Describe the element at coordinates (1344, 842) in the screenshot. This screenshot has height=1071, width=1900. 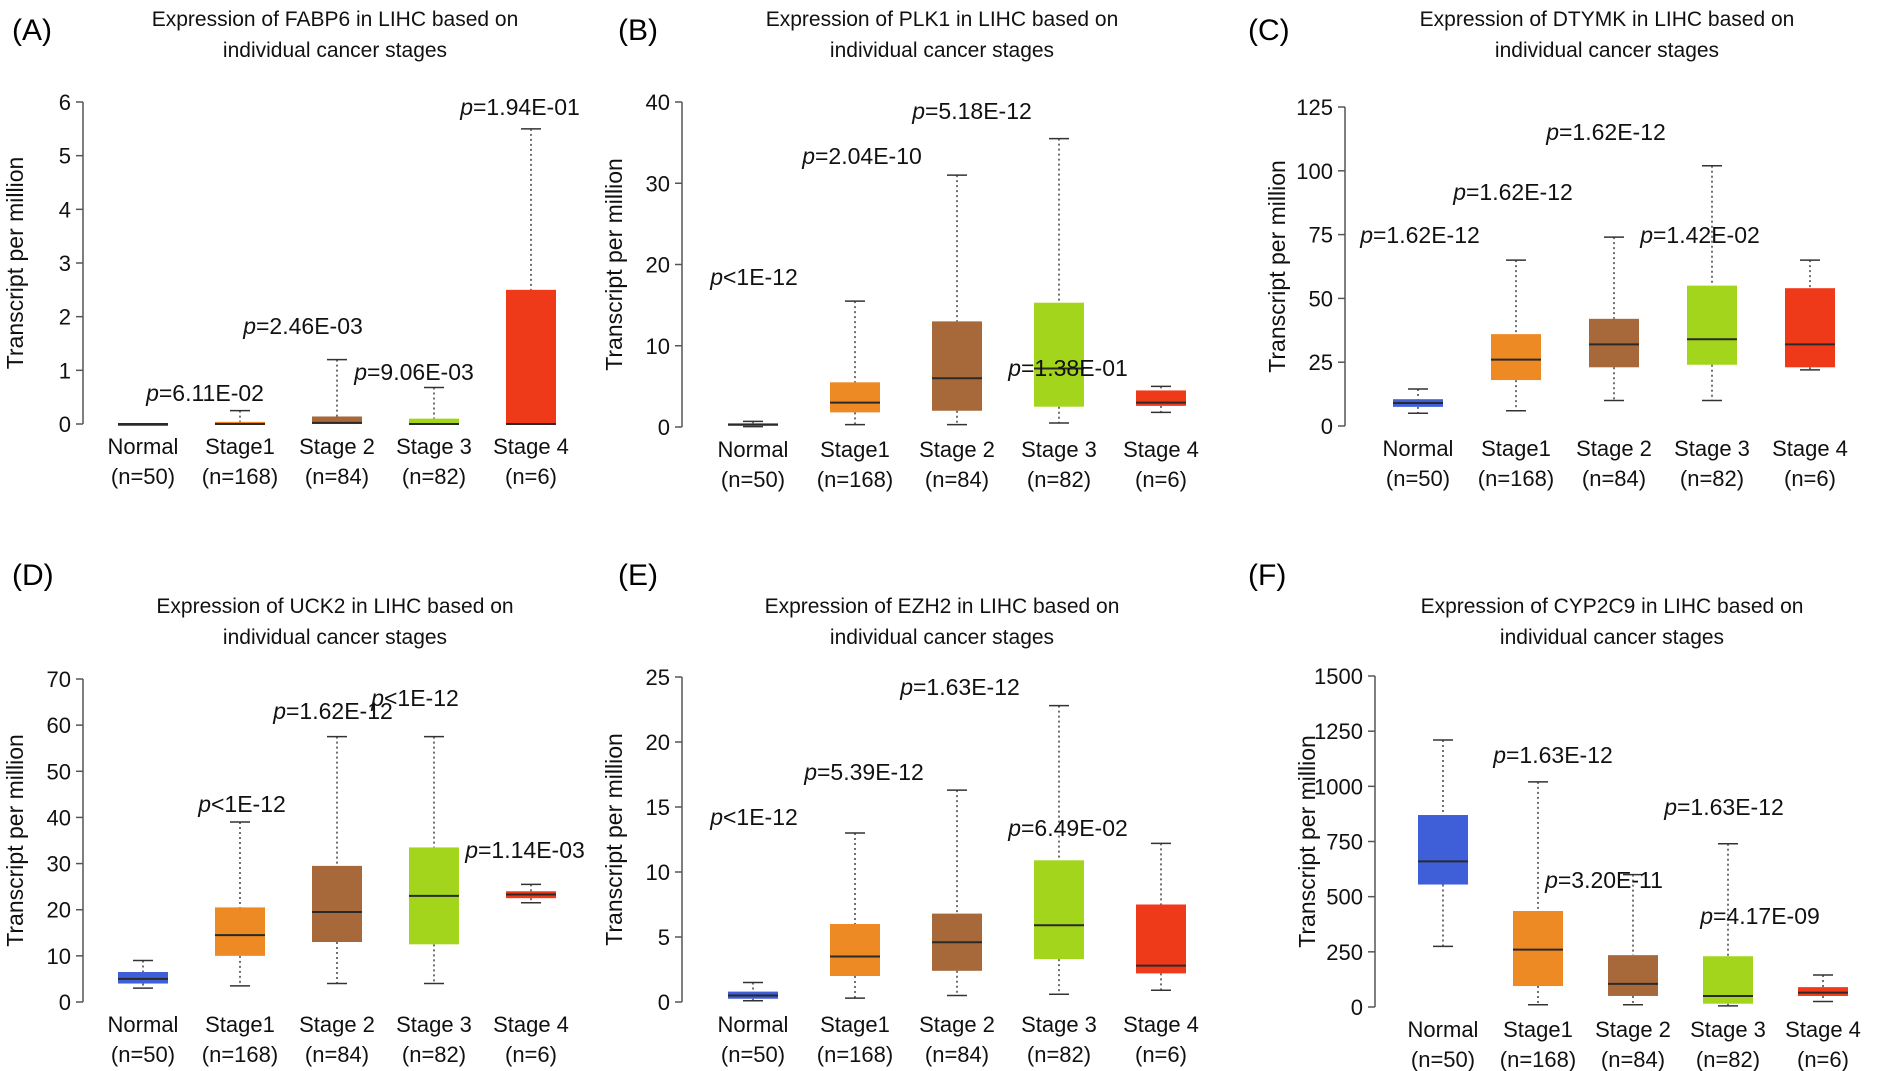
I see `y-tick-label: 750` at that location.